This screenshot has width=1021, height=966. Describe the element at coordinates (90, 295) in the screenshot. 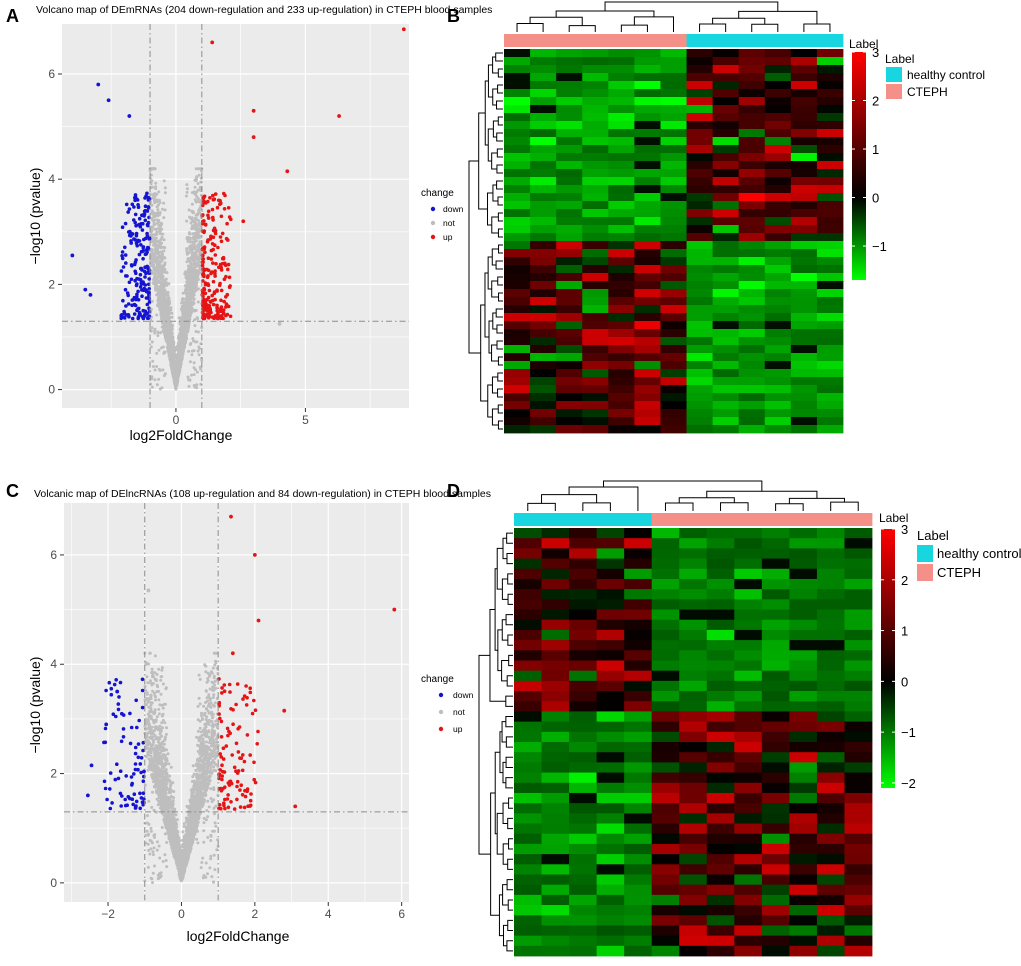

I see `point-down-outlier` at that location.